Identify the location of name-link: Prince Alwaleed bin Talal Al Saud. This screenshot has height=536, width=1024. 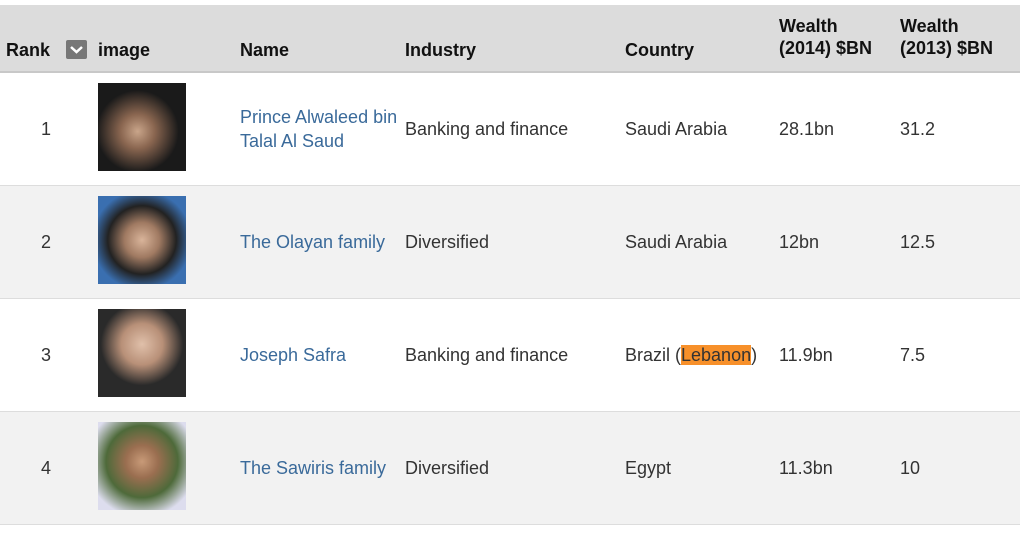
(319, 129).